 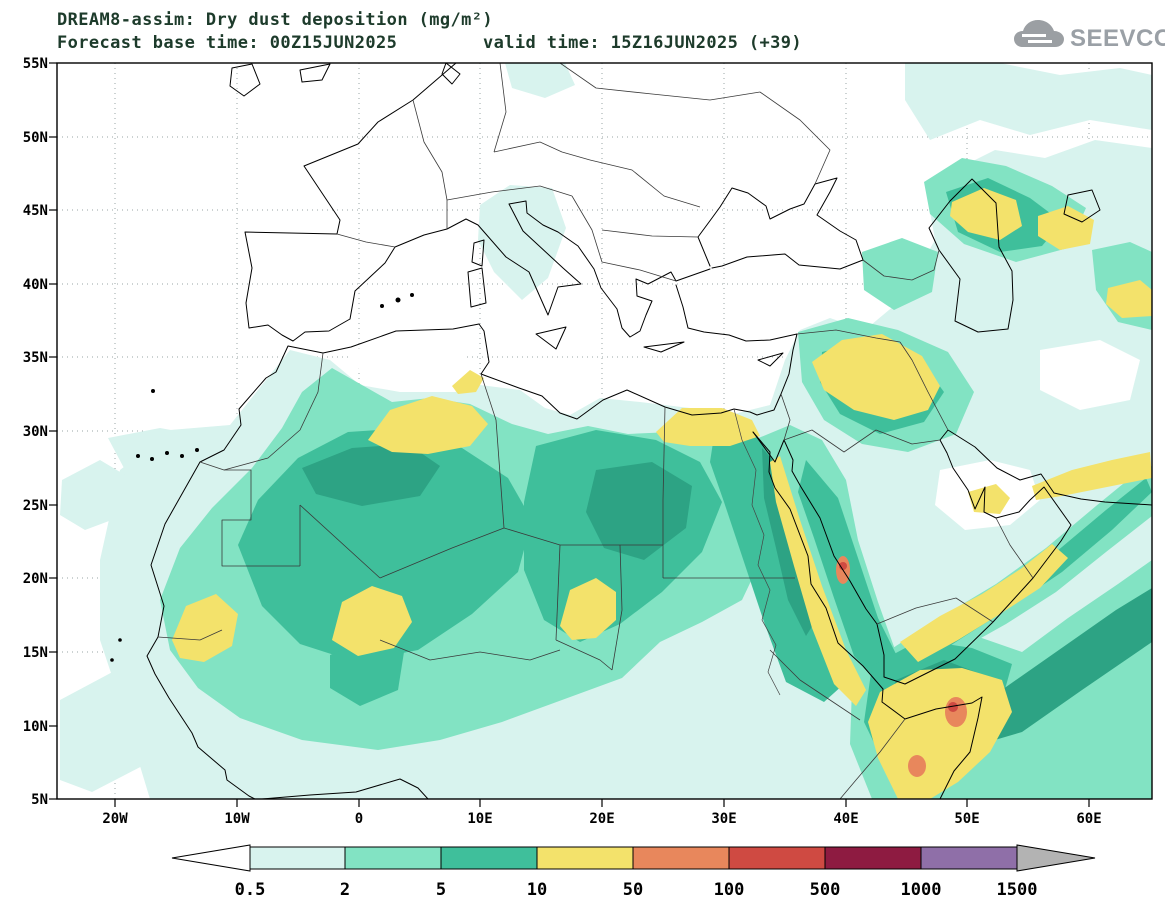 I want to click on colorbar-tick-label: 0.5, so click(x=250, y=890).